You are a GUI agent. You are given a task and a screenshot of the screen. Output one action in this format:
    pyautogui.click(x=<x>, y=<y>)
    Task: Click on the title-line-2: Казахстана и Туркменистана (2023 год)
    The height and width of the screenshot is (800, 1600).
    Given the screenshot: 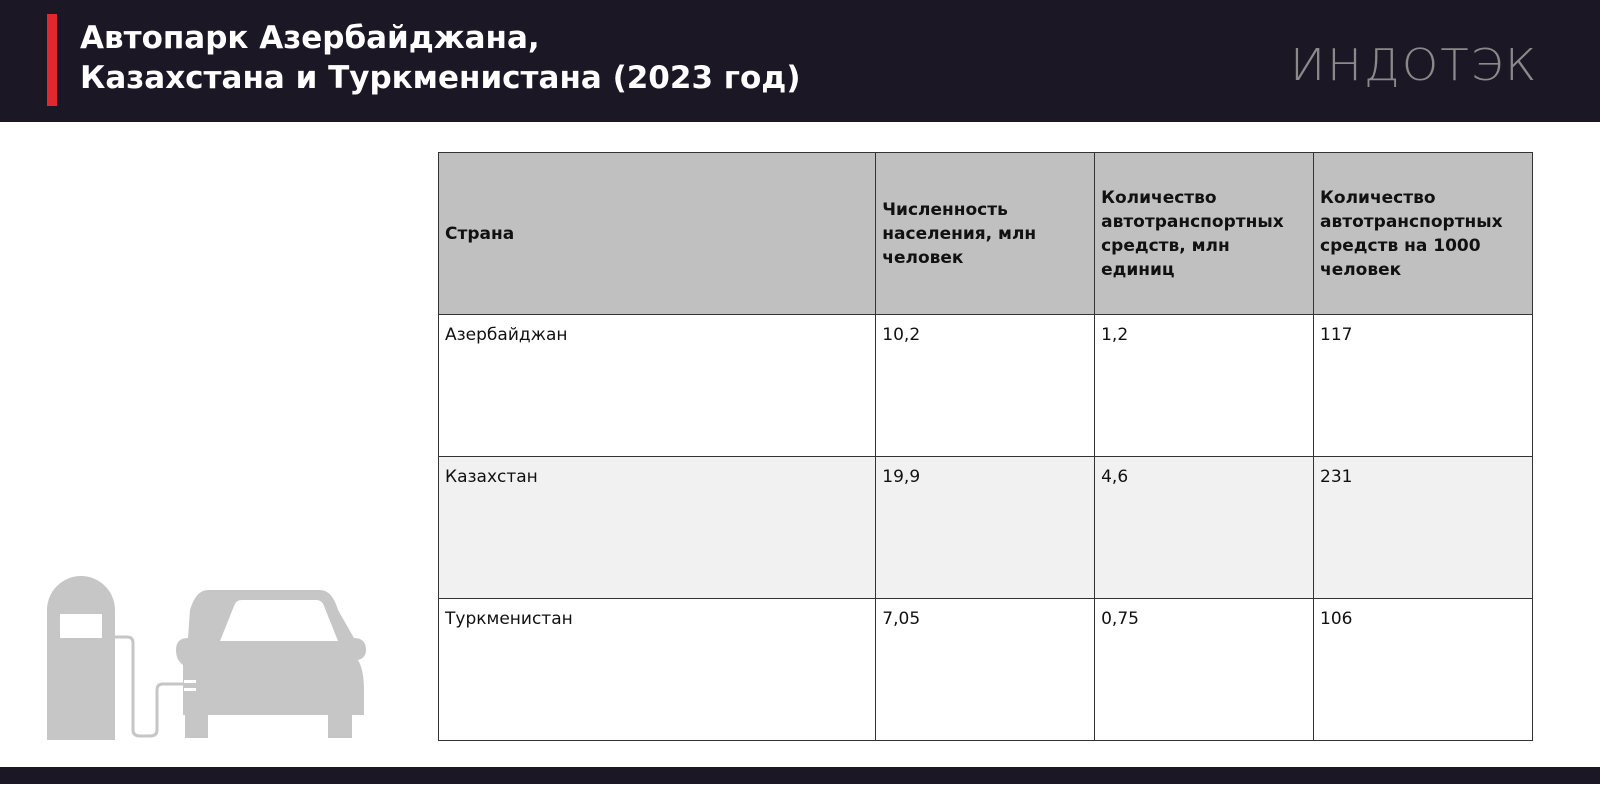 What is the action you would take?
    pyautogui.click(x=440, y=78)
    